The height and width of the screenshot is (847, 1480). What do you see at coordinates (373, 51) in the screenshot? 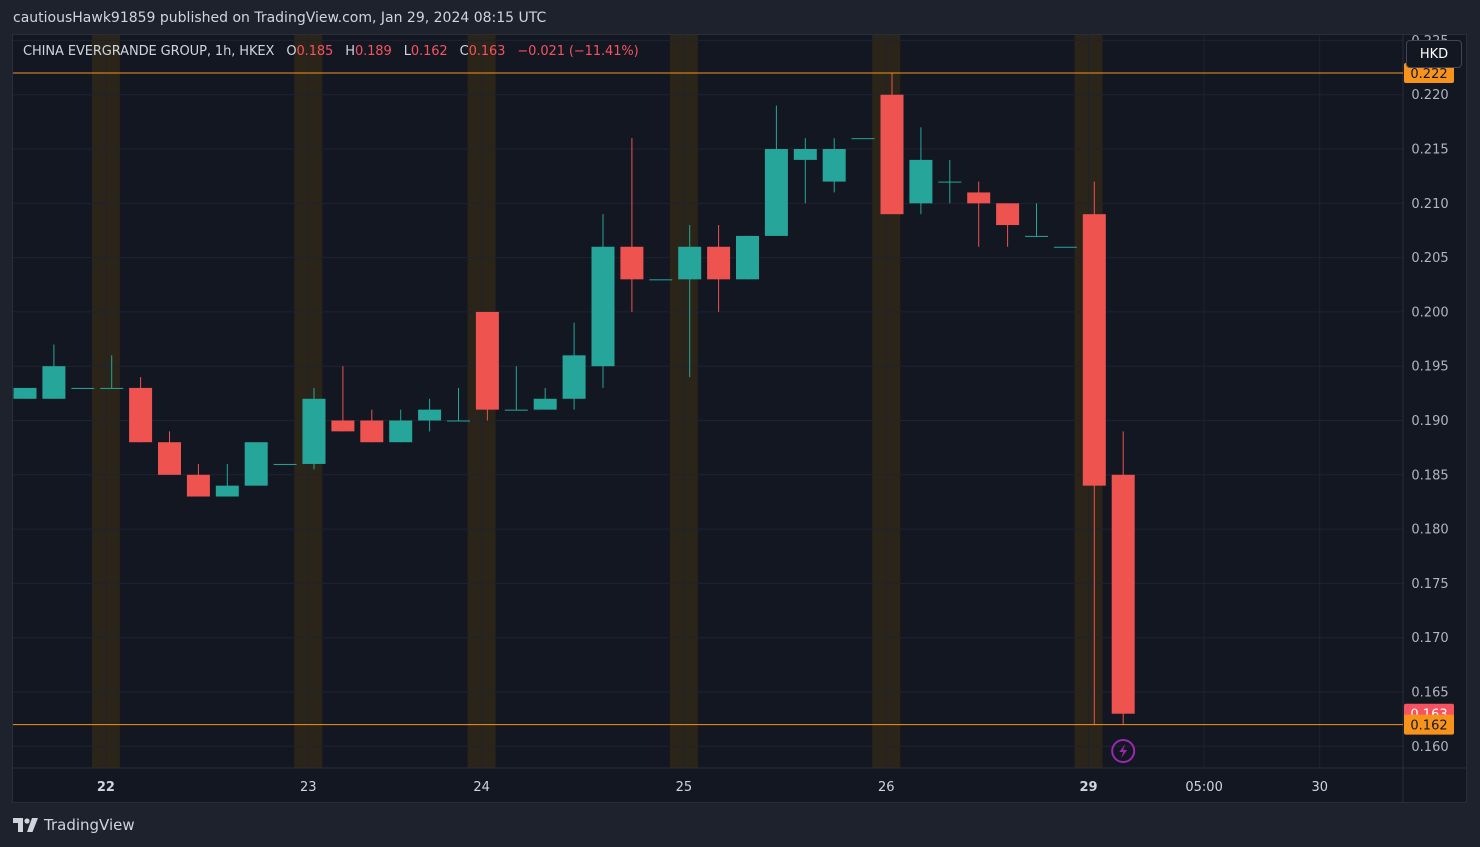
I see `high-value: 0.189` at bounding box center [373, 51].